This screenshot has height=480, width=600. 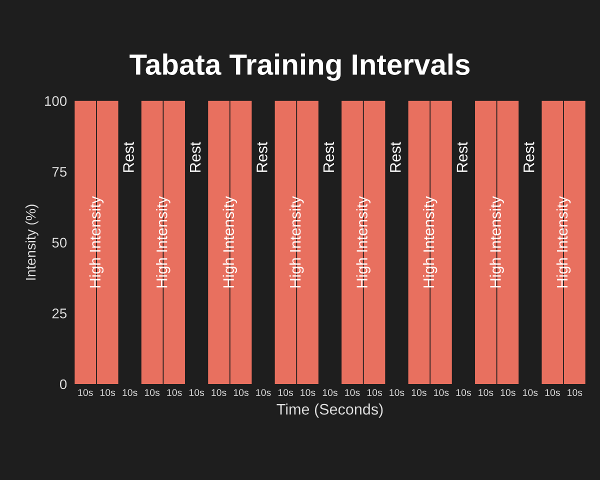 What do you see at coordinates (31, 242) in the screenshot?
I see `y-axis-title: Intensity (%)` at bounding box center [31, 242].